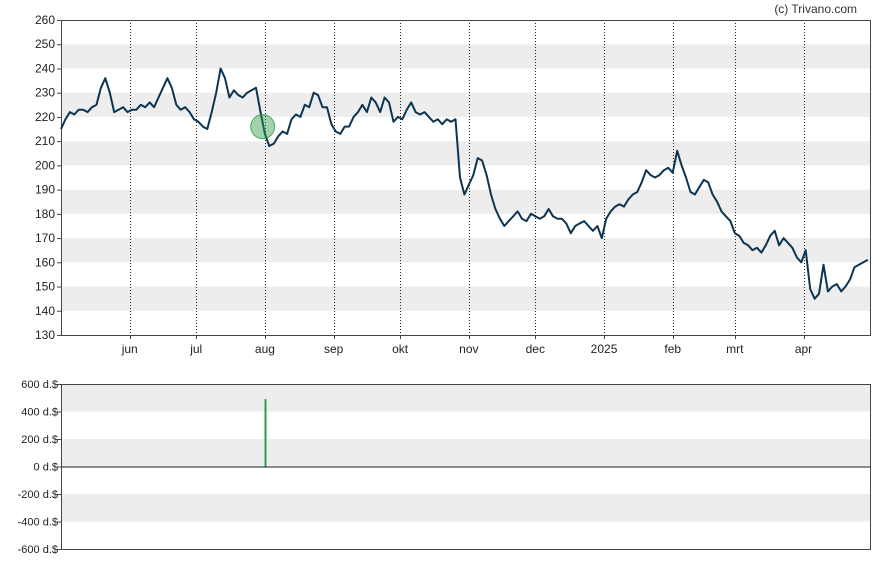 The height and width of the screenshot is (570, 888). Describe the element at coordinates (45, 117) in the screenshot. I see `main-y-tick-label: 220` at that location.